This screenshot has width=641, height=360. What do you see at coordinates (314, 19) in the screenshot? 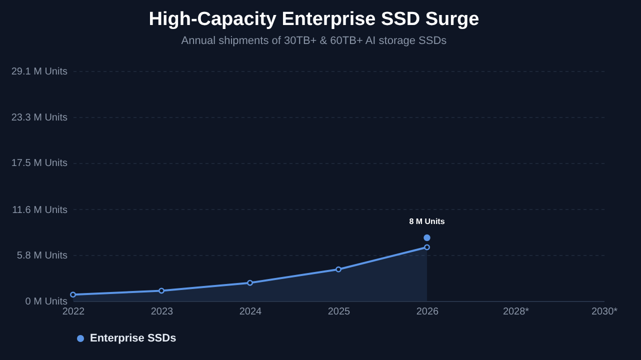
I see `chart-title: High-Capacity Enterprise SSD Surge` at bounding box center [314, 19].